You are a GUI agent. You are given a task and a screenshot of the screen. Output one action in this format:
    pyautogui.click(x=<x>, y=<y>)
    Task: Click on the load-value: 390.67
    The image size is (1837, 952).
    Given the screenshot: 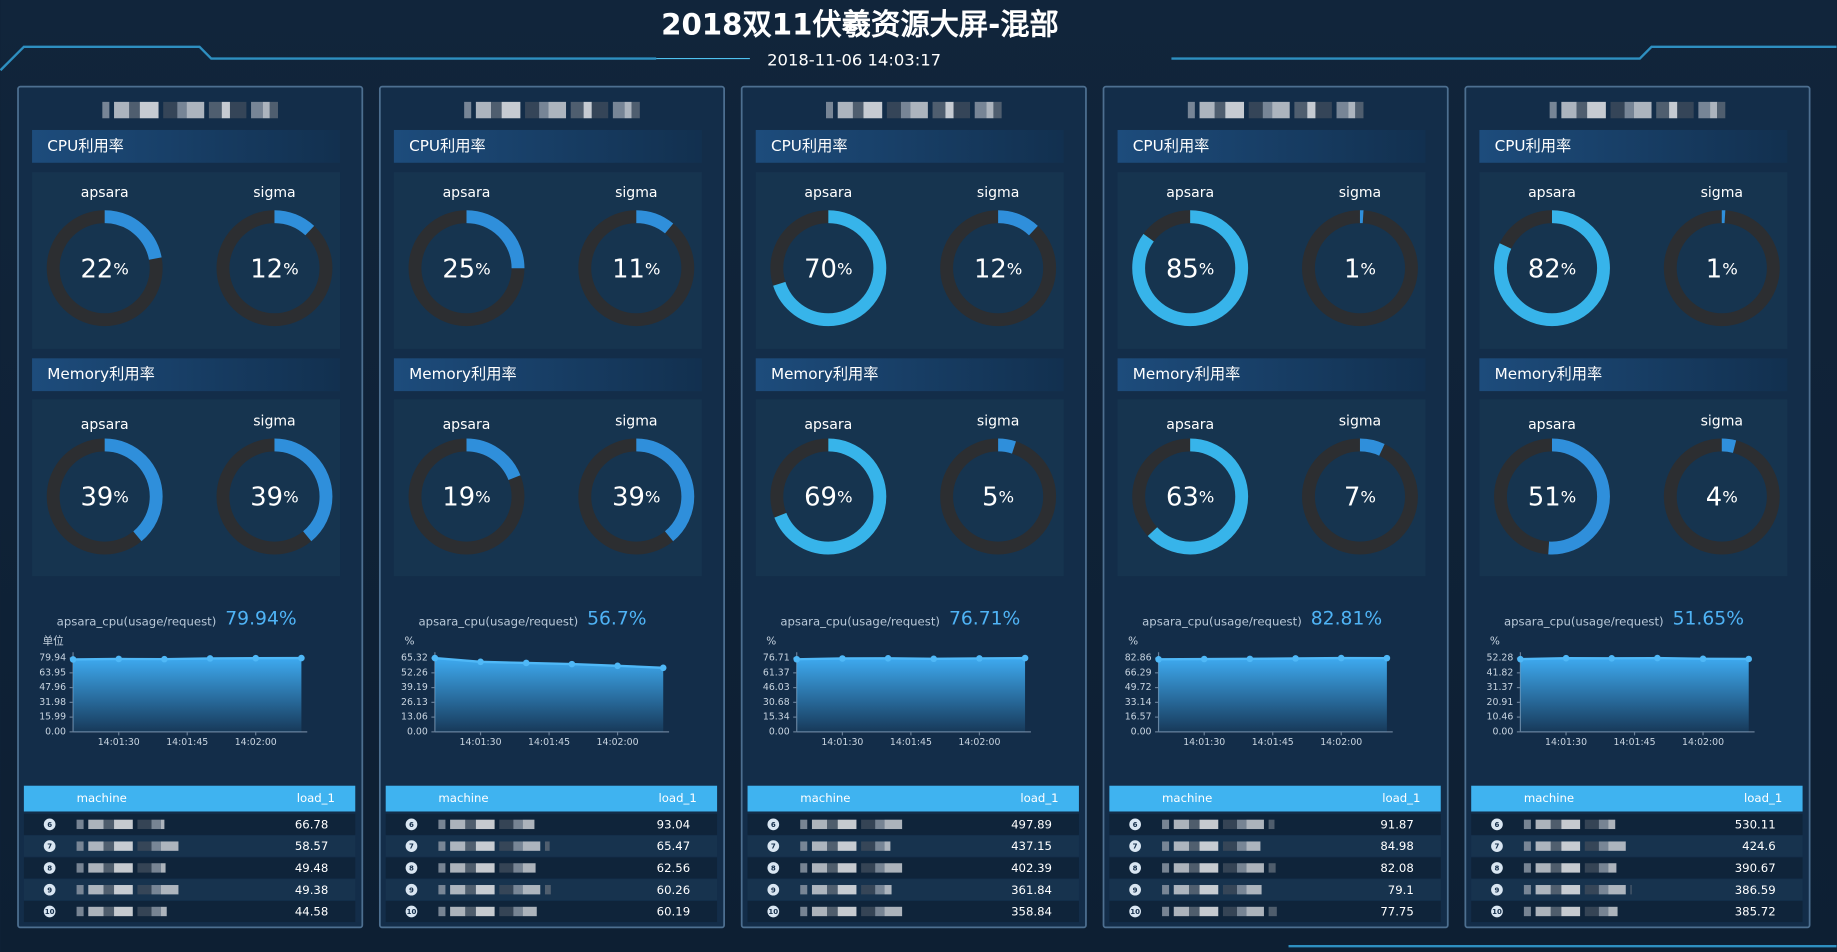 What is the action you would take?
    pyautogui.click(x=1755, y=868)
    